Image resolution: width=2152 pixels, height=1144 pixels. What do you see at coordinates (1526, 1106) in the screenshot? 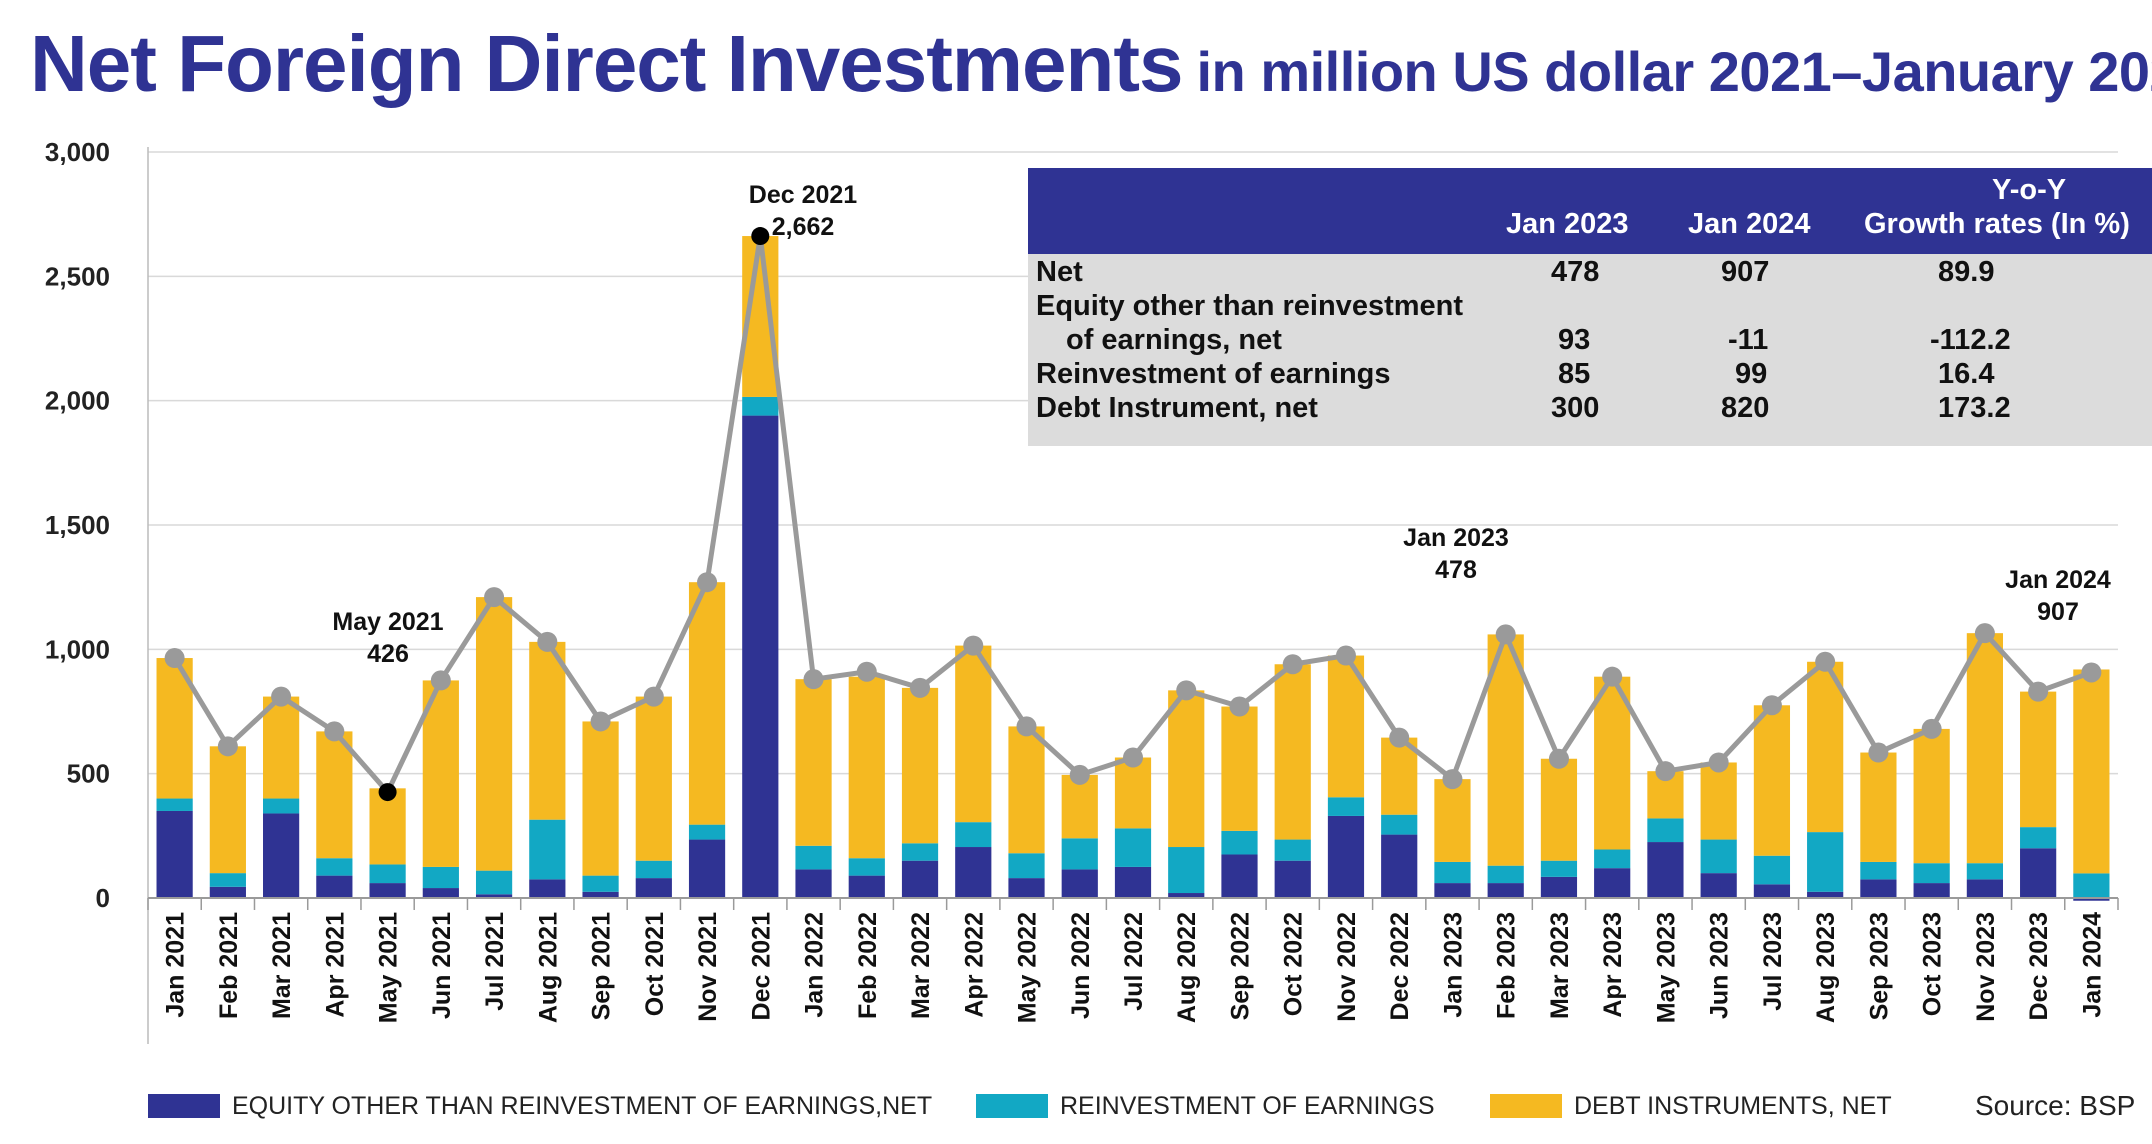
I see `legend-swatch-debt` at bounding box center [1526, 1106].